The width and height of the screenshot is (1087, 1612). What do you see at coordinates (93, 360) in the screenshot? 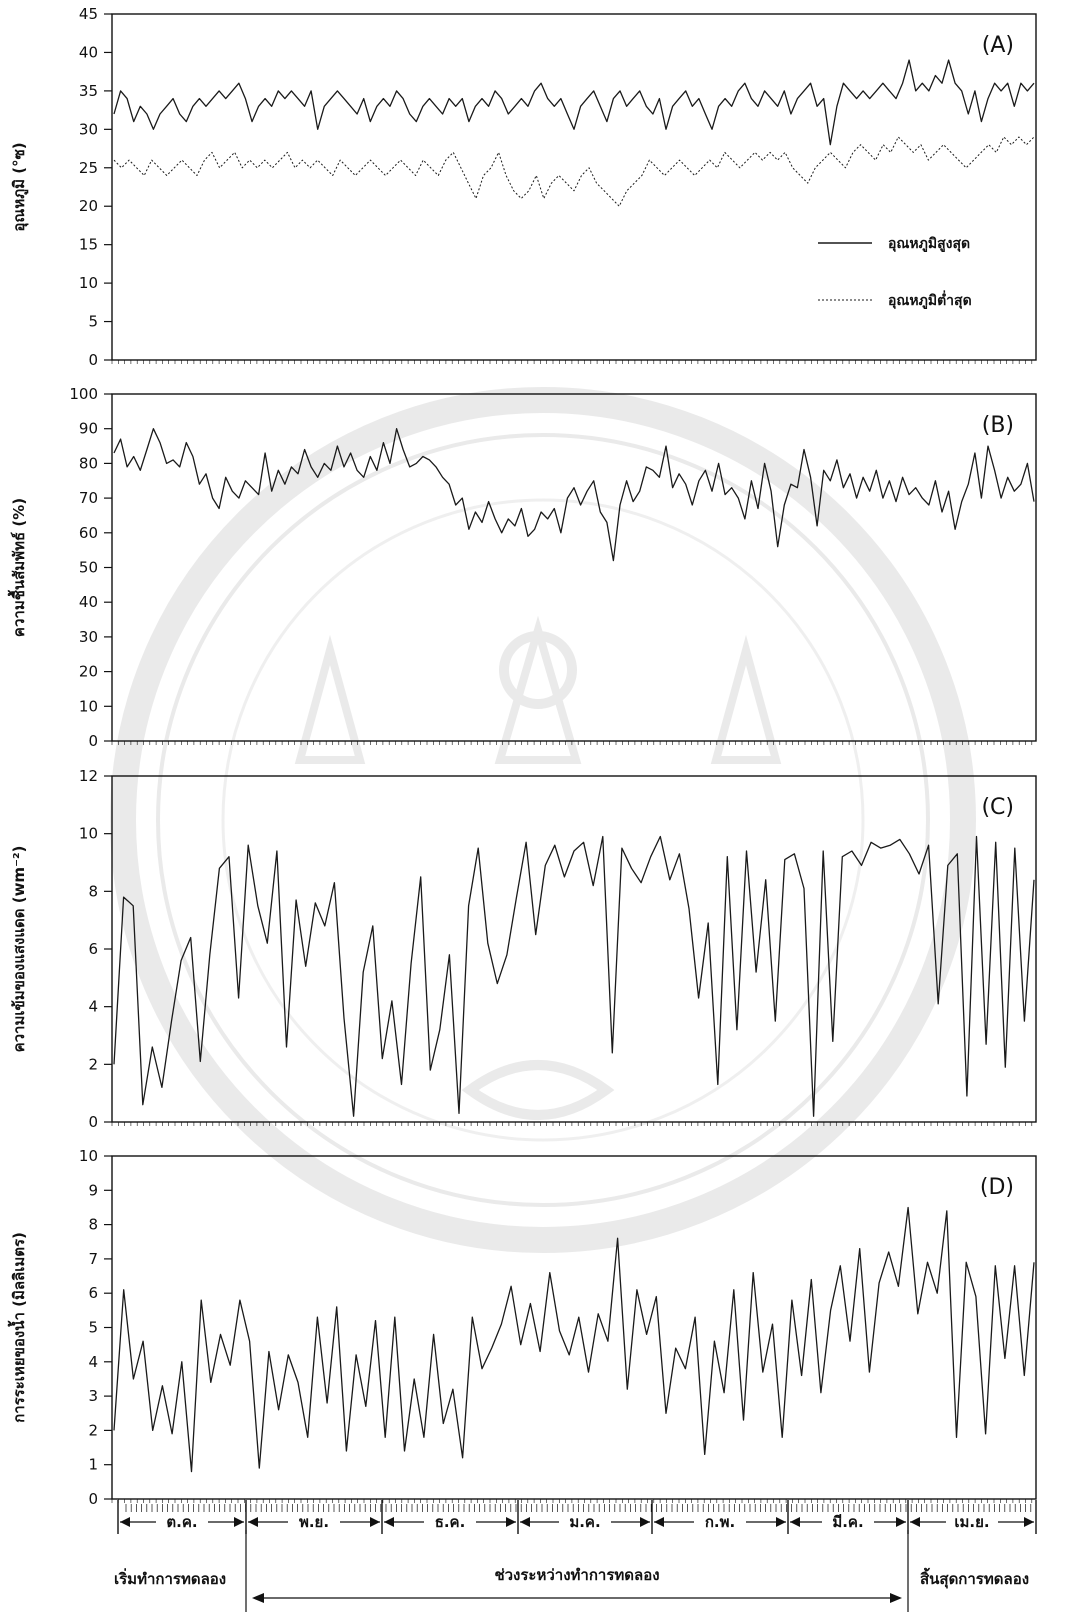
I see `y-tick-label-A: 0` at bounding box center [93, 360].